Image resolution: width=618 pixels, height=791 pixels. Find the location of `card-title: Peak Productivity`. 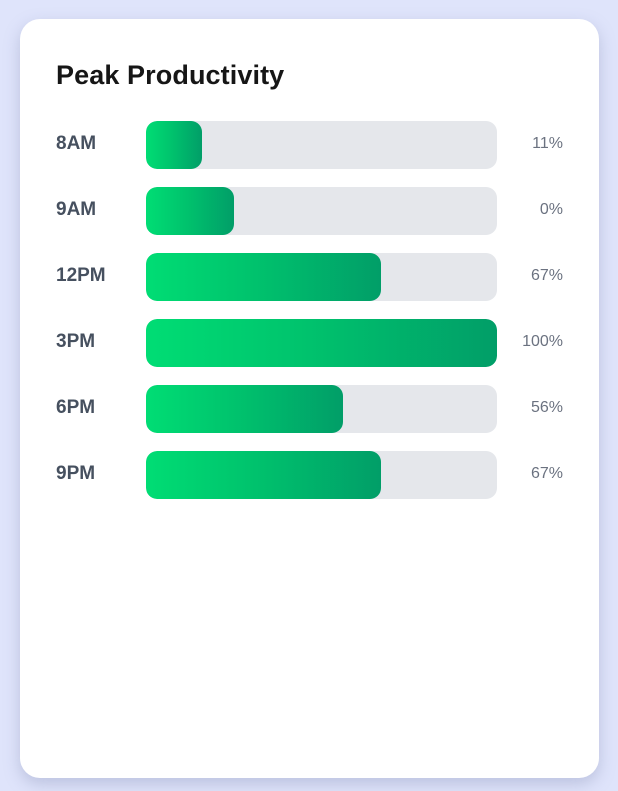

card-title: Peak Productivity is located at coordinates (170, 75).